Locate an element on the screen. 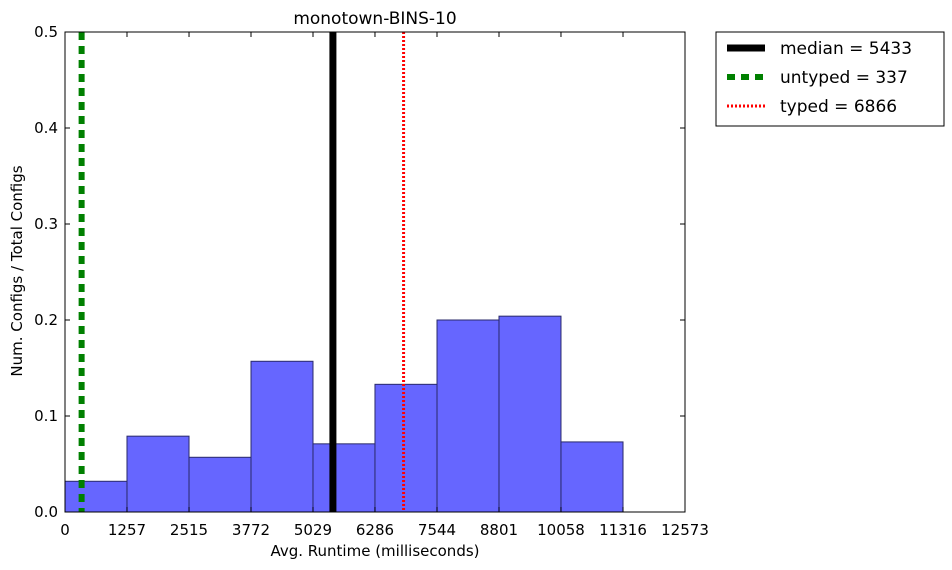 Image resolution: width=952 pixels, height=570 pixels. y-axis-label: Num. Configs / Total Configs is located at coordinates (17, 270).